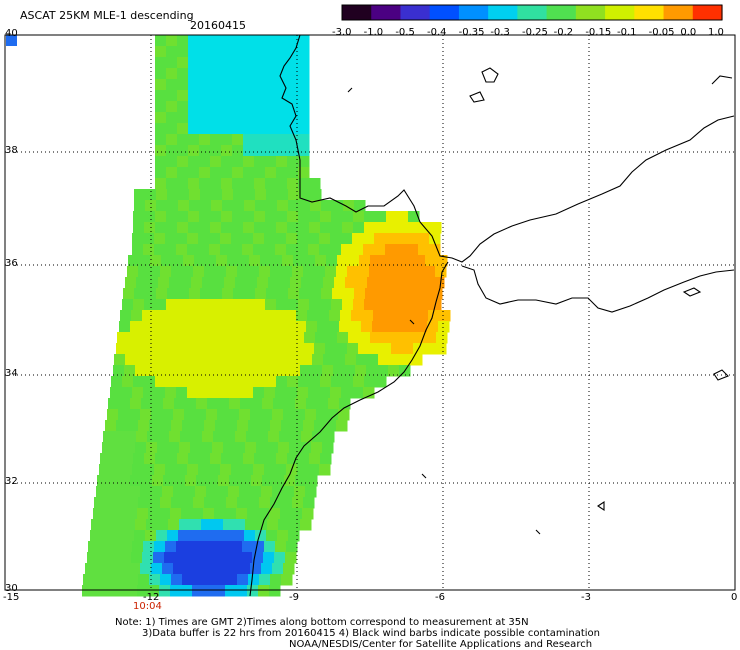  I want to click on latitude-tick-label: 32, so click(11, 481).